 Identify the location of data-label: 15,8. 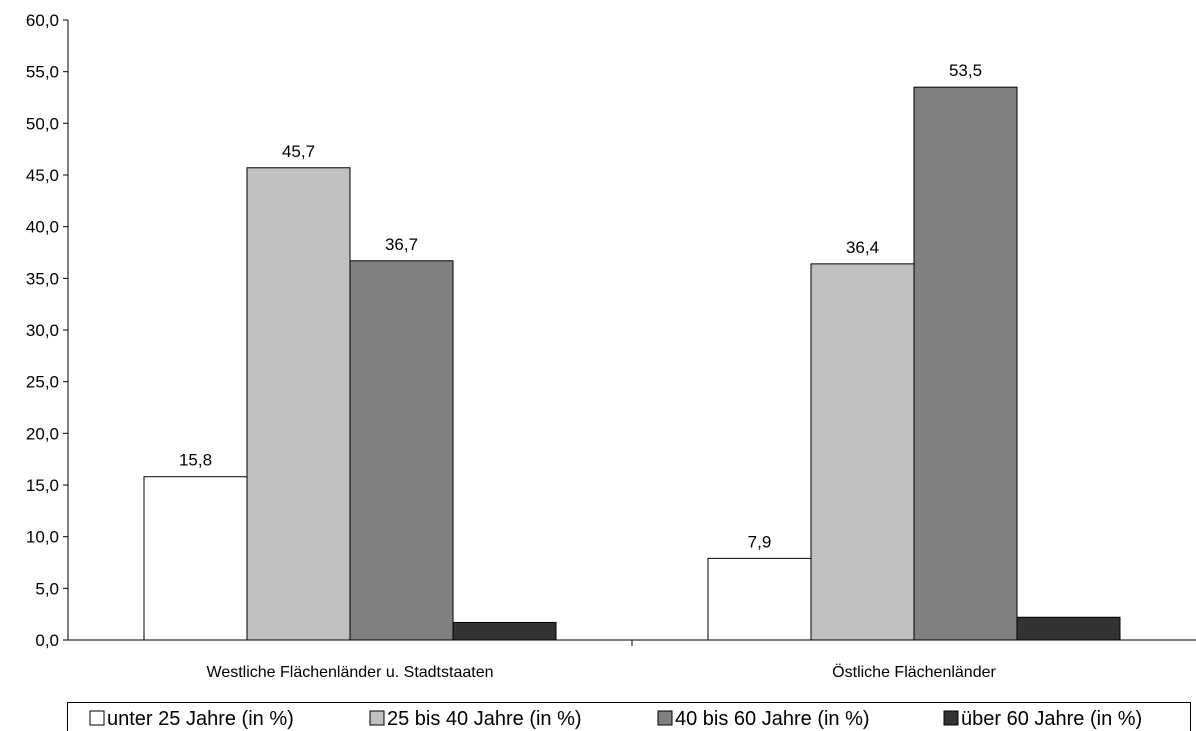
(195, 460).